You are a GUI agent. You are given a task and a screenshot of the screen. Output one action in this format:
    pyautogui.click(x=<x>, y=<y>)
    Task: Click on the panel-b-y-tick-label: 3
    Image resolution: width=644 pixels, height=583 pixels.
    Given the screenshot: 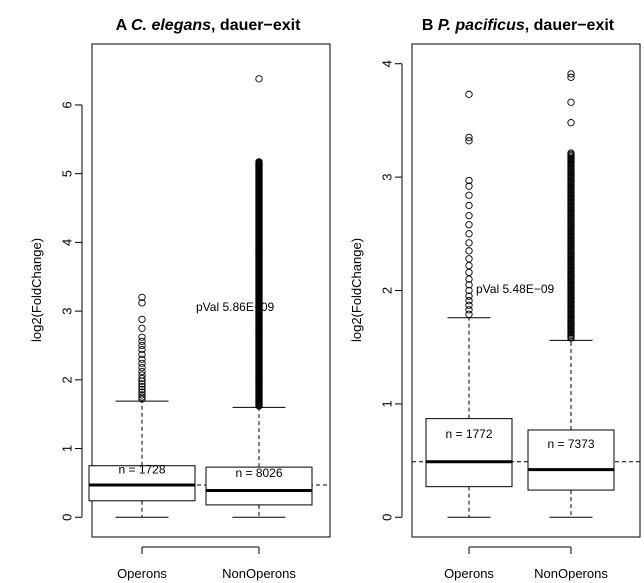 What is the action you would take?
    pyautogui.click(x=386, y=176)
    